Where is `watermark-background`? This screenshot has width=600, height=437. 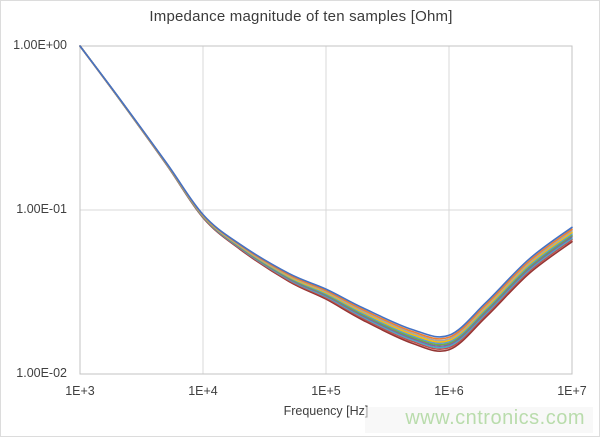 watermark-background is located at coordinates (479, 420).